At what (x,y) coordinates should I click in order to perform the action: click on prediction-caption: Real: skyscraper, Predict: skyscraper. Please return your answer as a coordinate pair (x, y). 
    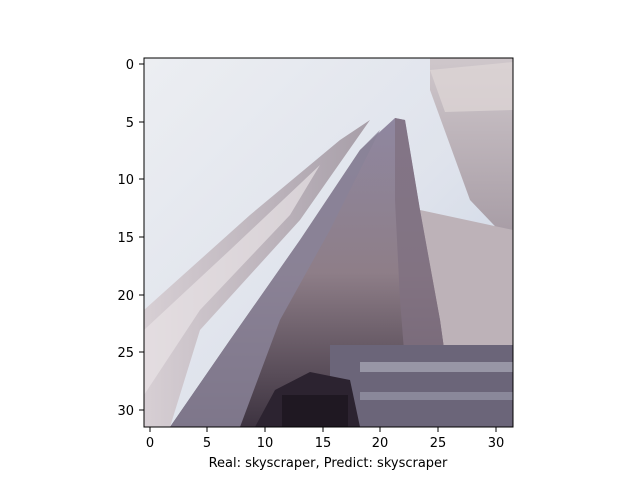
    Looking at the image, I should click on (328, 463).